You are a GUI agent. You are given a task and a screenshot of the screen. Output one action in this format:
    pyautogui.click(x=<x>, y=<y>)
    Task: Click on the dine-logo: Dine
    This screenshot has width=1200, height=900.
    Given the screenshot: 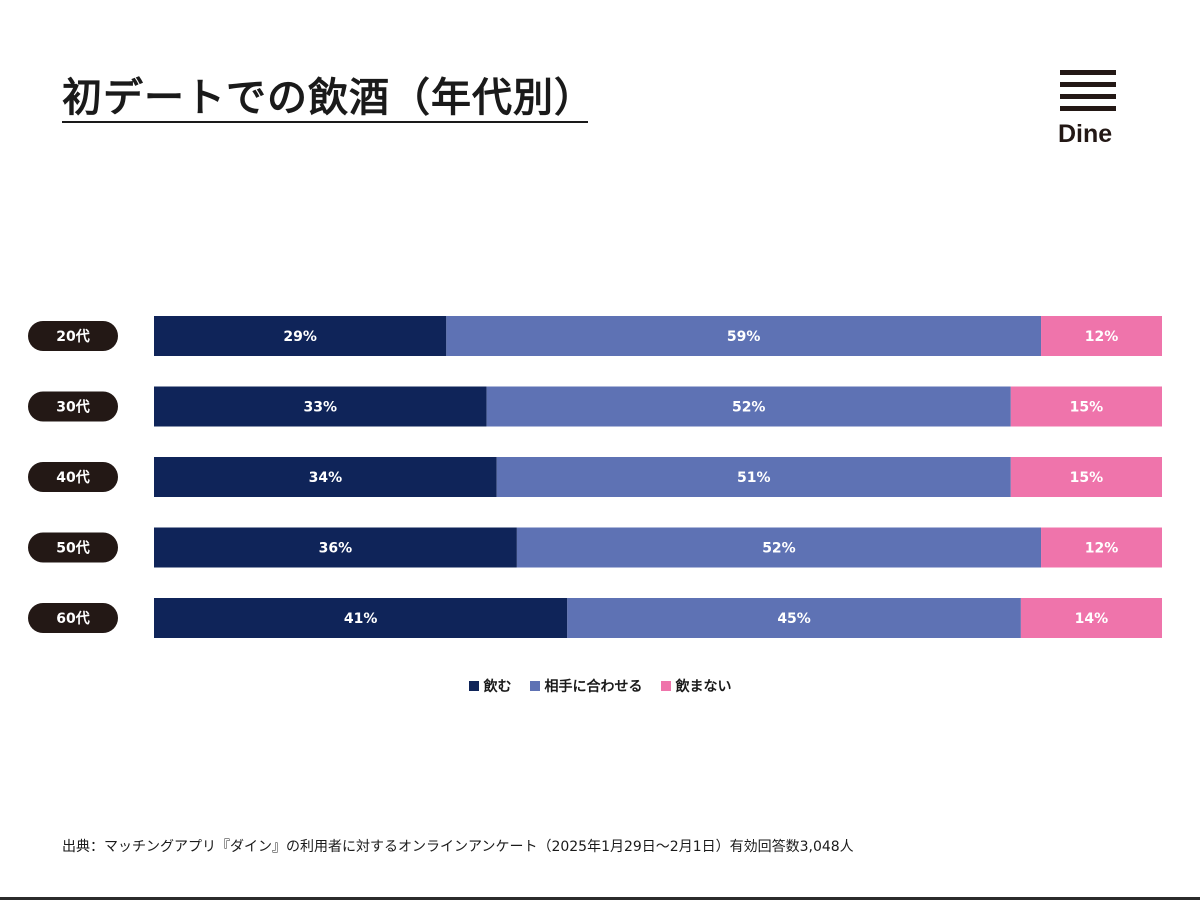 What is the action you would take?
    pyautogui.click(x=1088, y=112)
    